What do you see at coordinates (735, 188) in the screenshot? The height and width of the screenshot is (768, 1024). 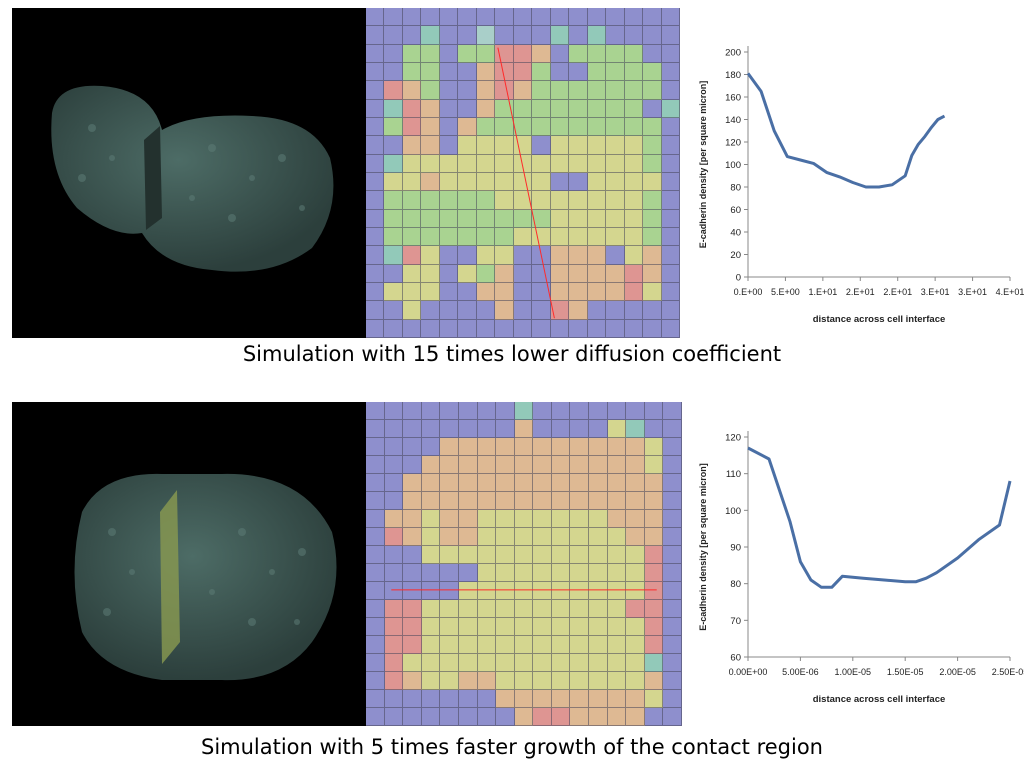 I see `y-tick-label: 80` at bounding box center [735, 188].